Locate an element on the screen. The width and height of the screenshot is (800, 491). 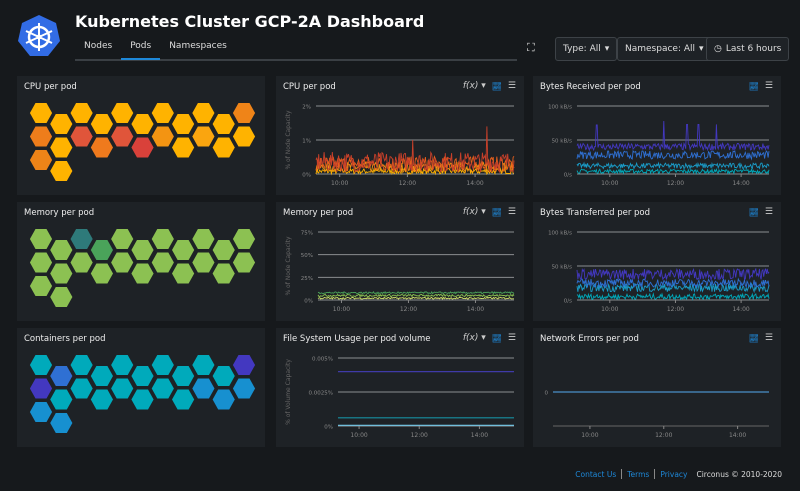
namespace-filter-dropdown: Namespace: All ▾ is located at coordinates (664, 49).